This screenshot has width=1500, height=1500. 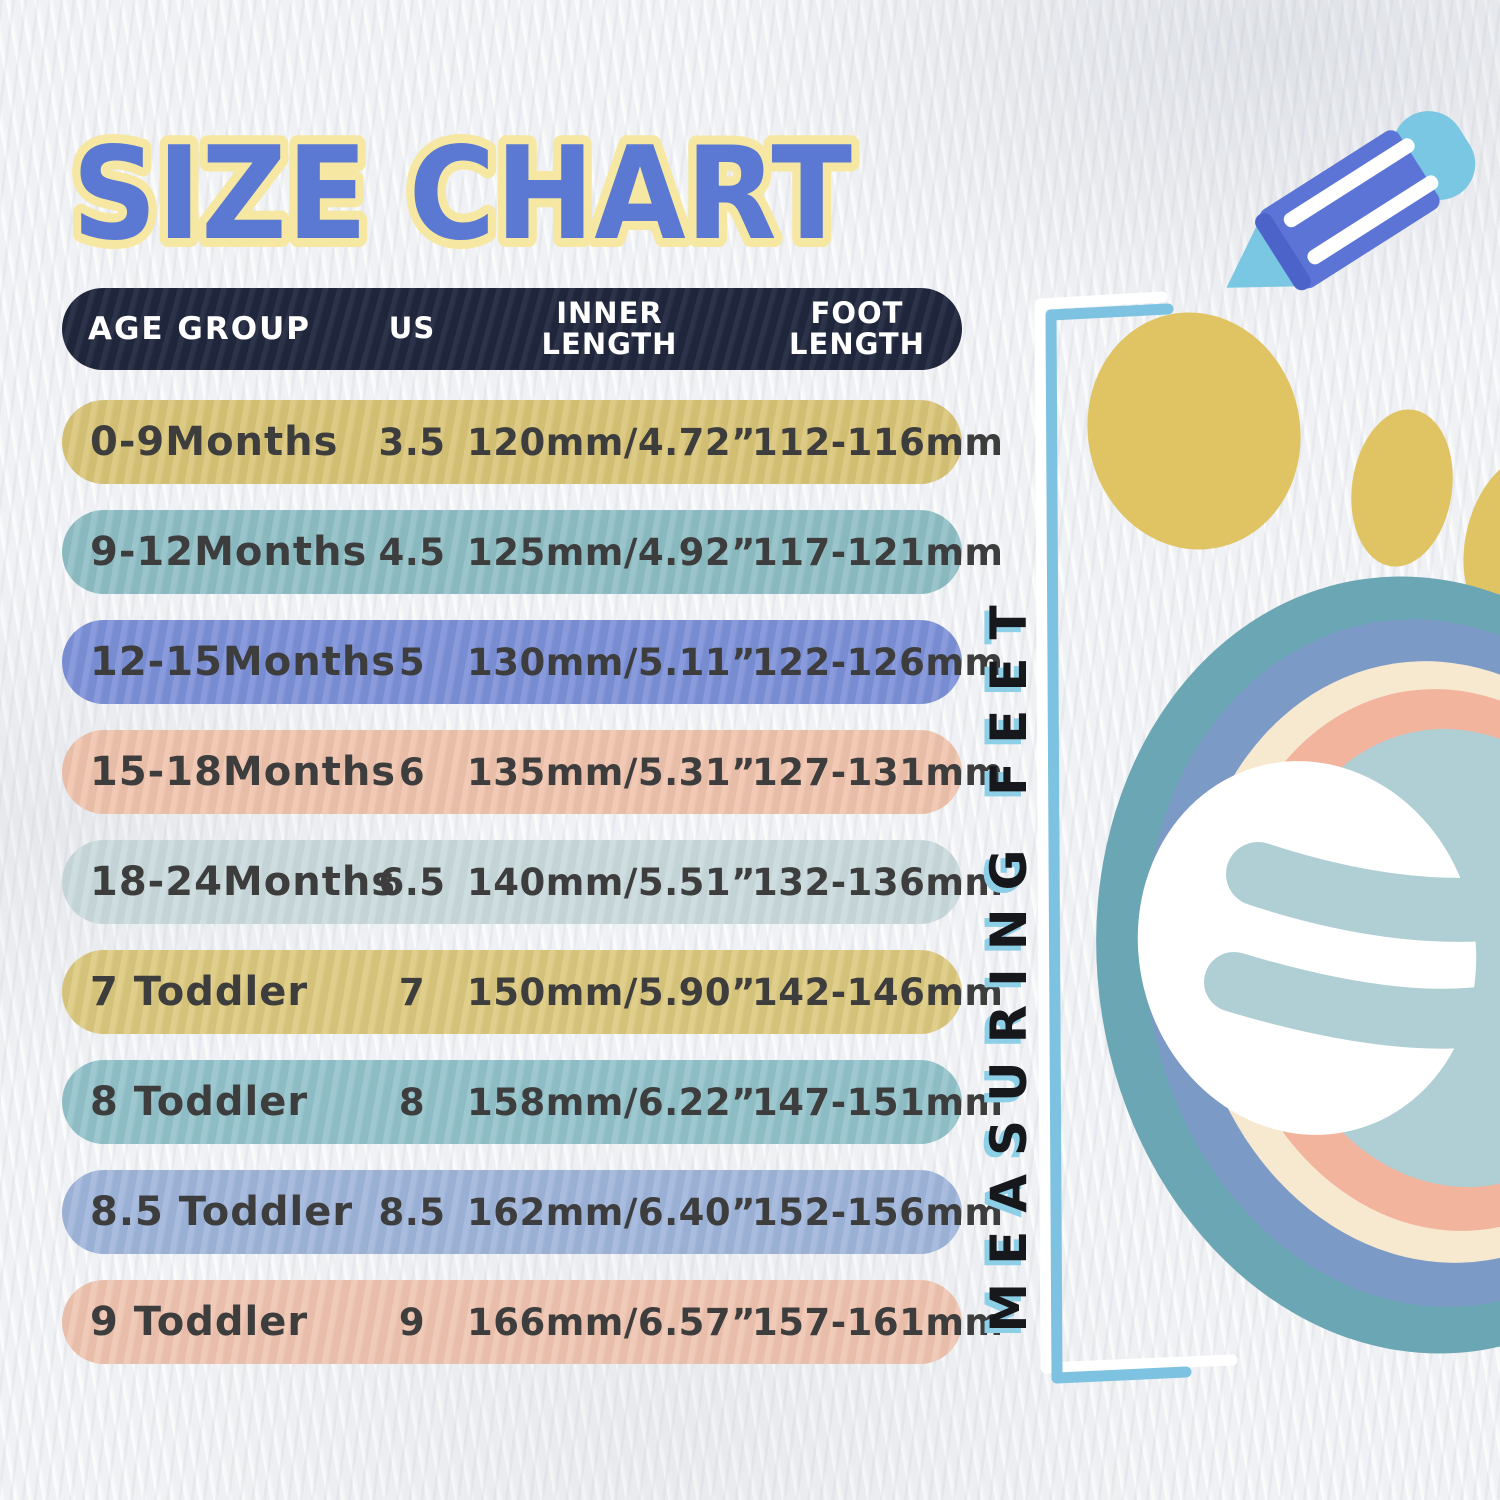 I want to click on cell-us-size: 9, so click(x=412, y=1322).